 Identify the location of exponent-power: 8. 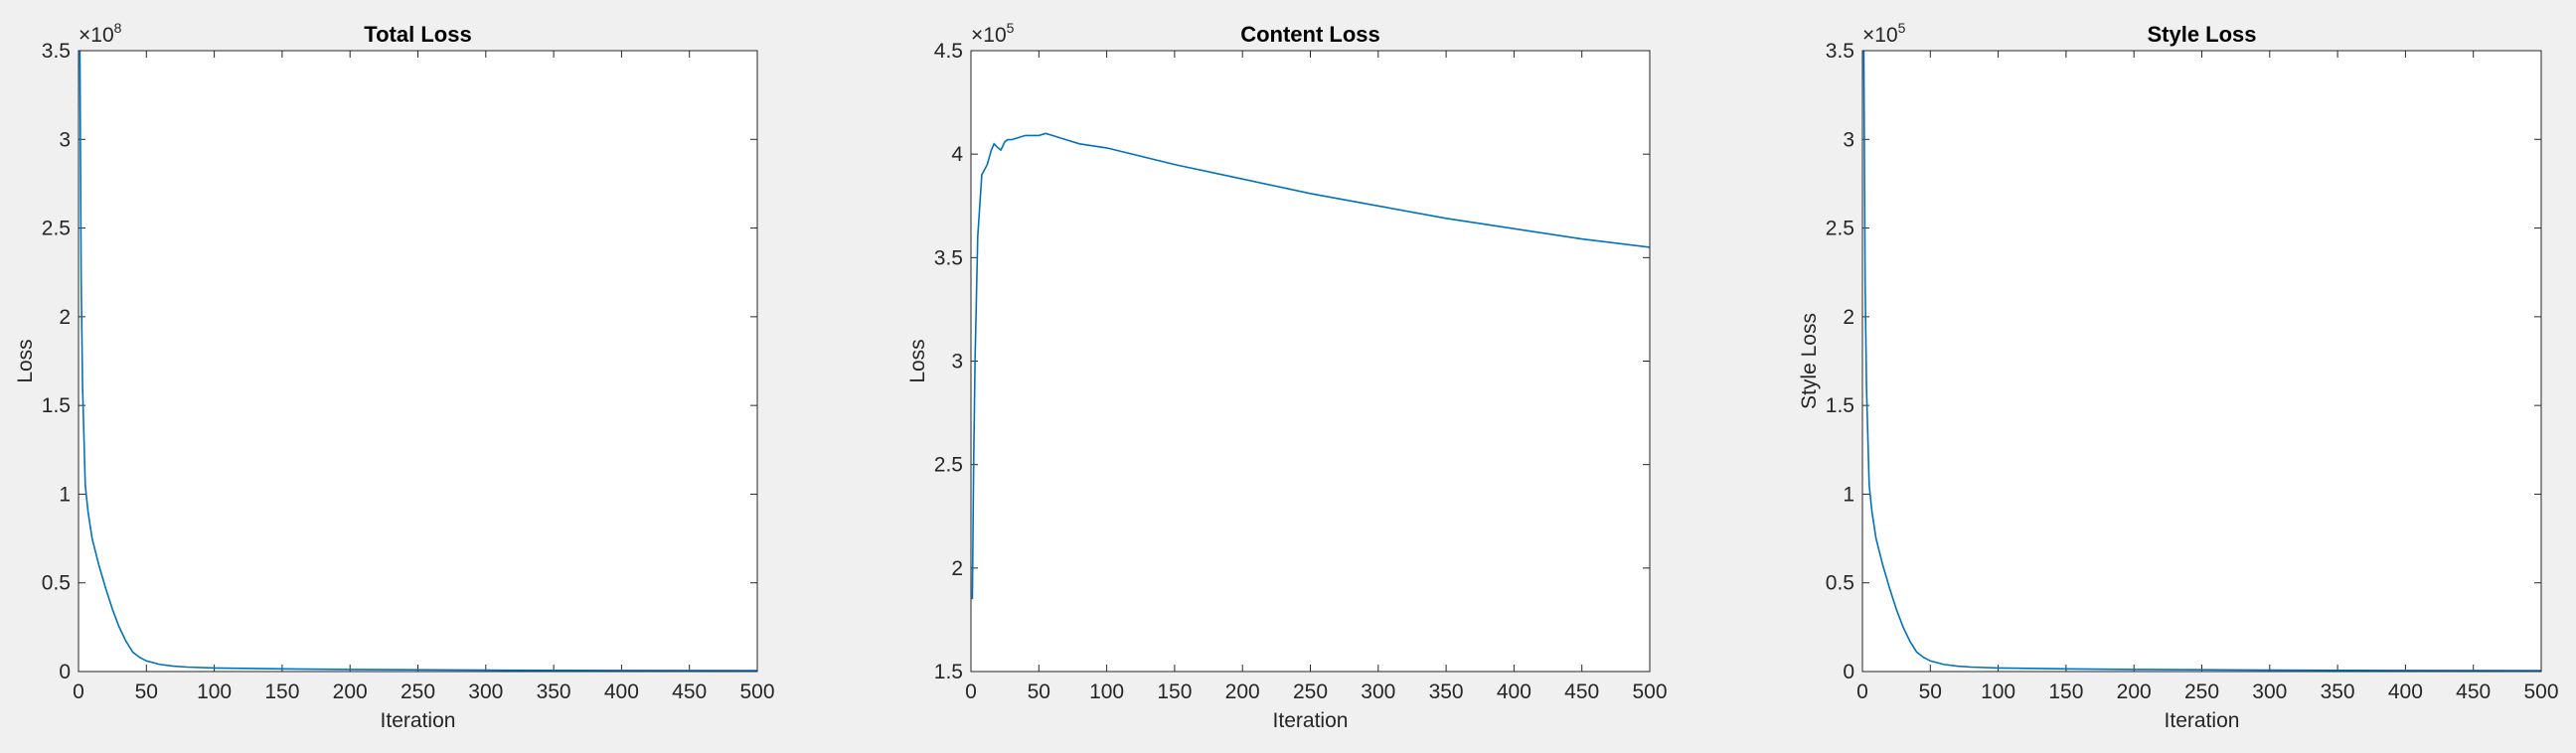
(118, 28).